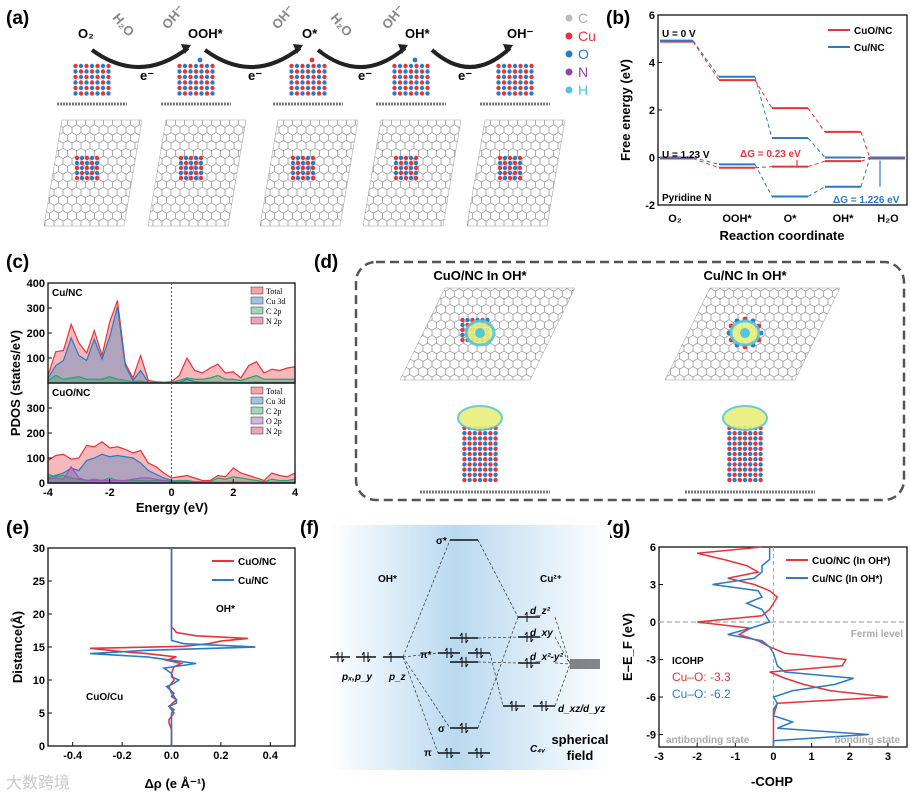 Image resolution: width=911 pixels, height=794 pixels. I want to click on charge-density-core, so click(745, 333).